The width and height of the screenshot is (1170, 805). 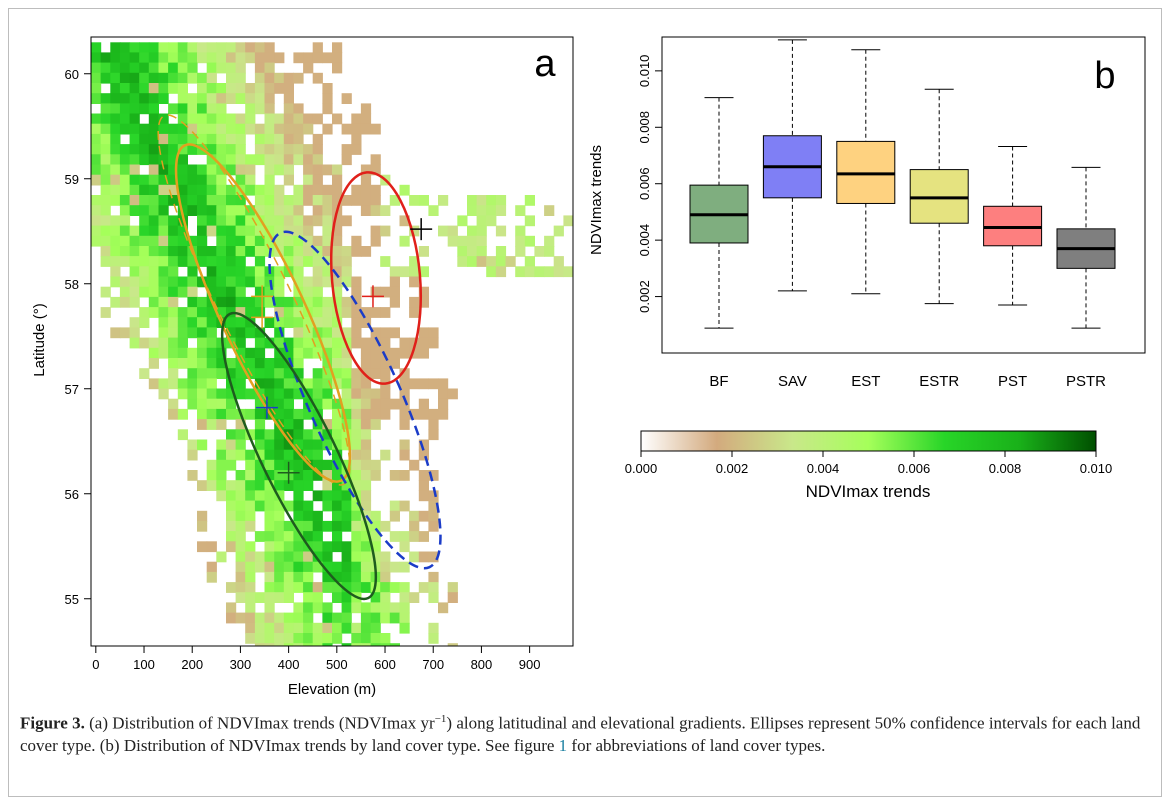 What do you see at coordinates (644, 71) in the screenshot?
I see `y-tick-label: 0.010` at bounding box center [644, 71].